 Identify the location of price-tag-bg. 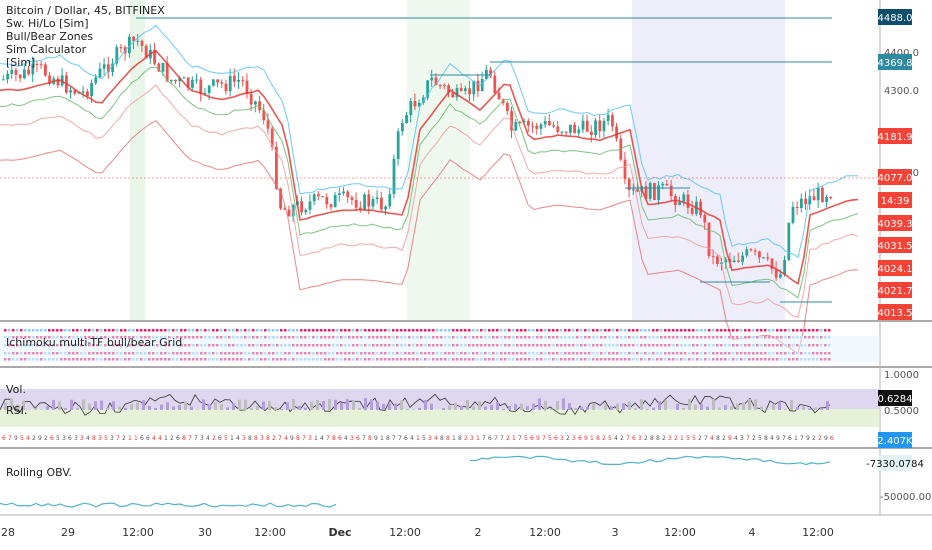
(895, 312).